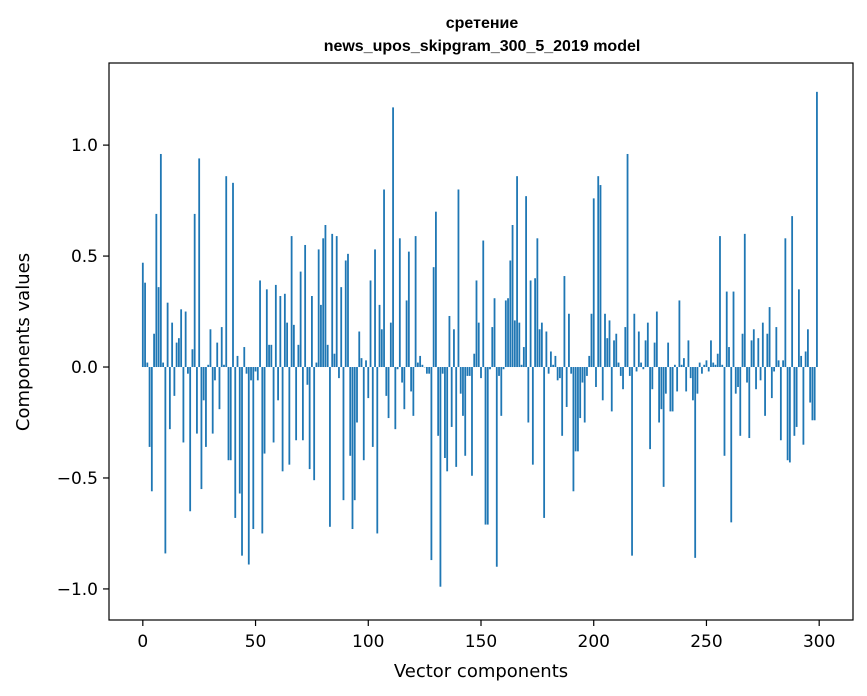 The width and height of the screenshot is (867, 696). I want to click on x-tick-label: 150, so click(481, 642).